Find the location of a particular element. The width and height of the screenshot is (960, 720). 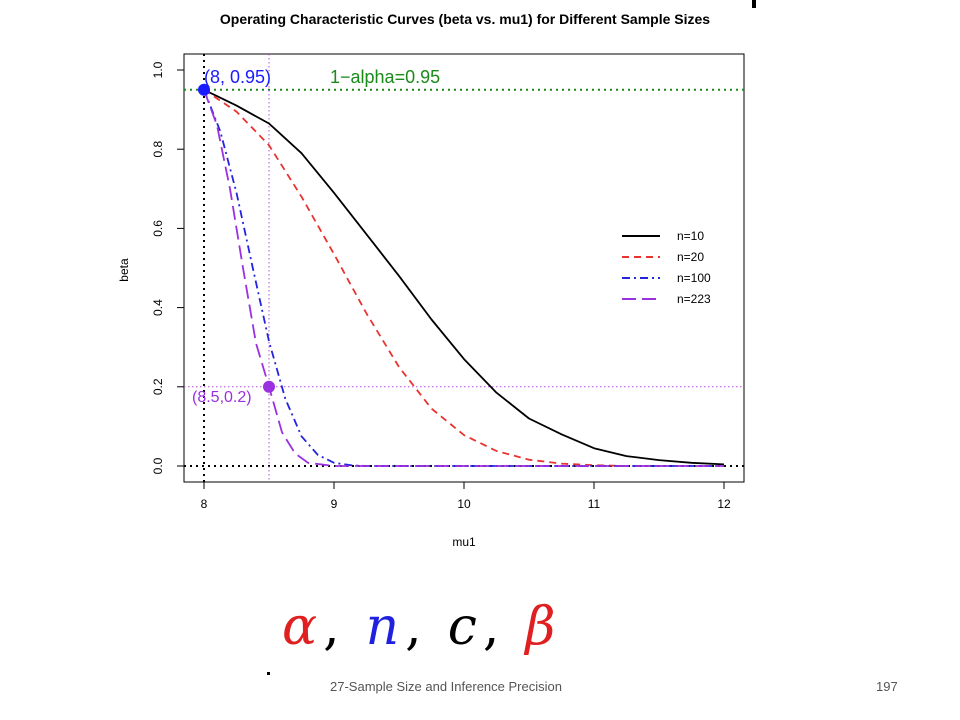

legend-label-n=223: n=223 is located at coordinates (694, 299).